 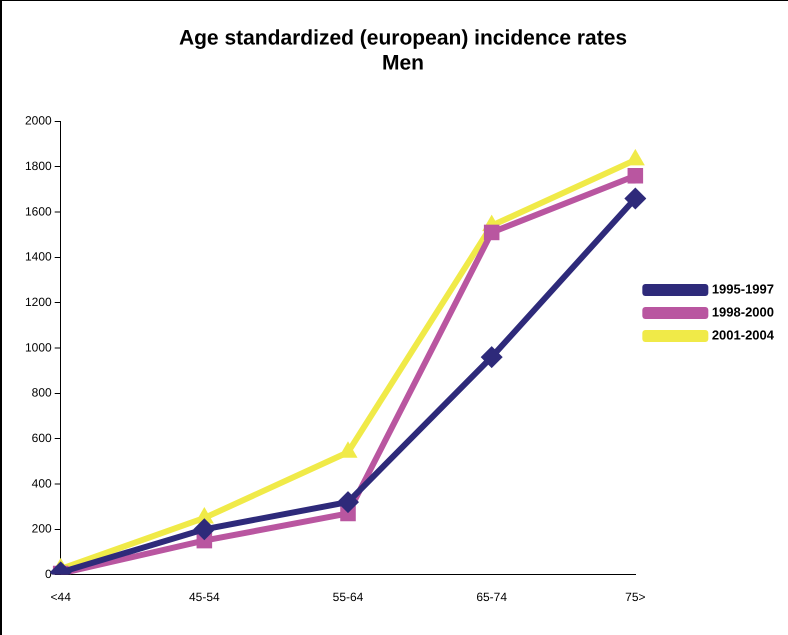 I want to click on y-tick-label: 1400, so click(x=38, y=257).